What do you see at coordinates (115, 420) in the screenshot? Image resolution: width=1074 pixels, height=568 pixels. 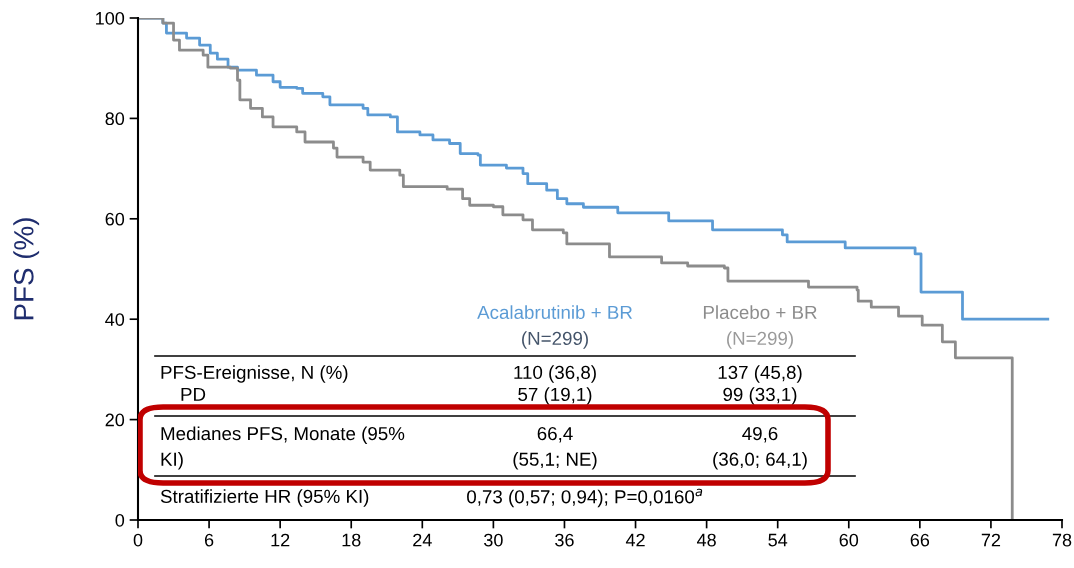 I see `y-tick-label: 20` at bounding box center [115, 420].